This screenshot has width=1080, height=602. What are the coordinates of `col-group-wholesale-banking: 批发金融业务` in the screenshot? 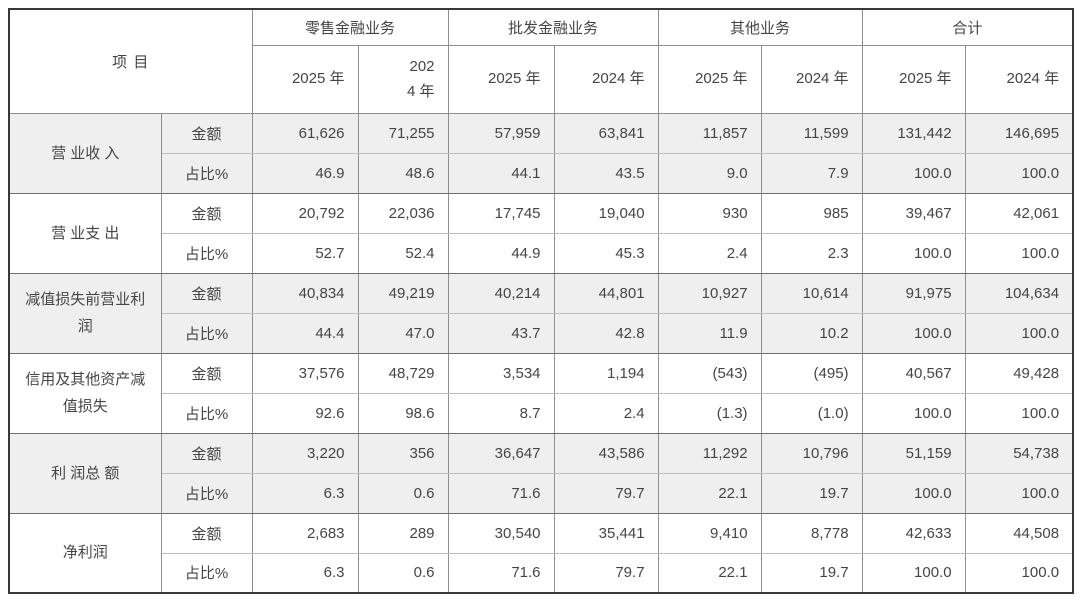 It's located at (553, 27).